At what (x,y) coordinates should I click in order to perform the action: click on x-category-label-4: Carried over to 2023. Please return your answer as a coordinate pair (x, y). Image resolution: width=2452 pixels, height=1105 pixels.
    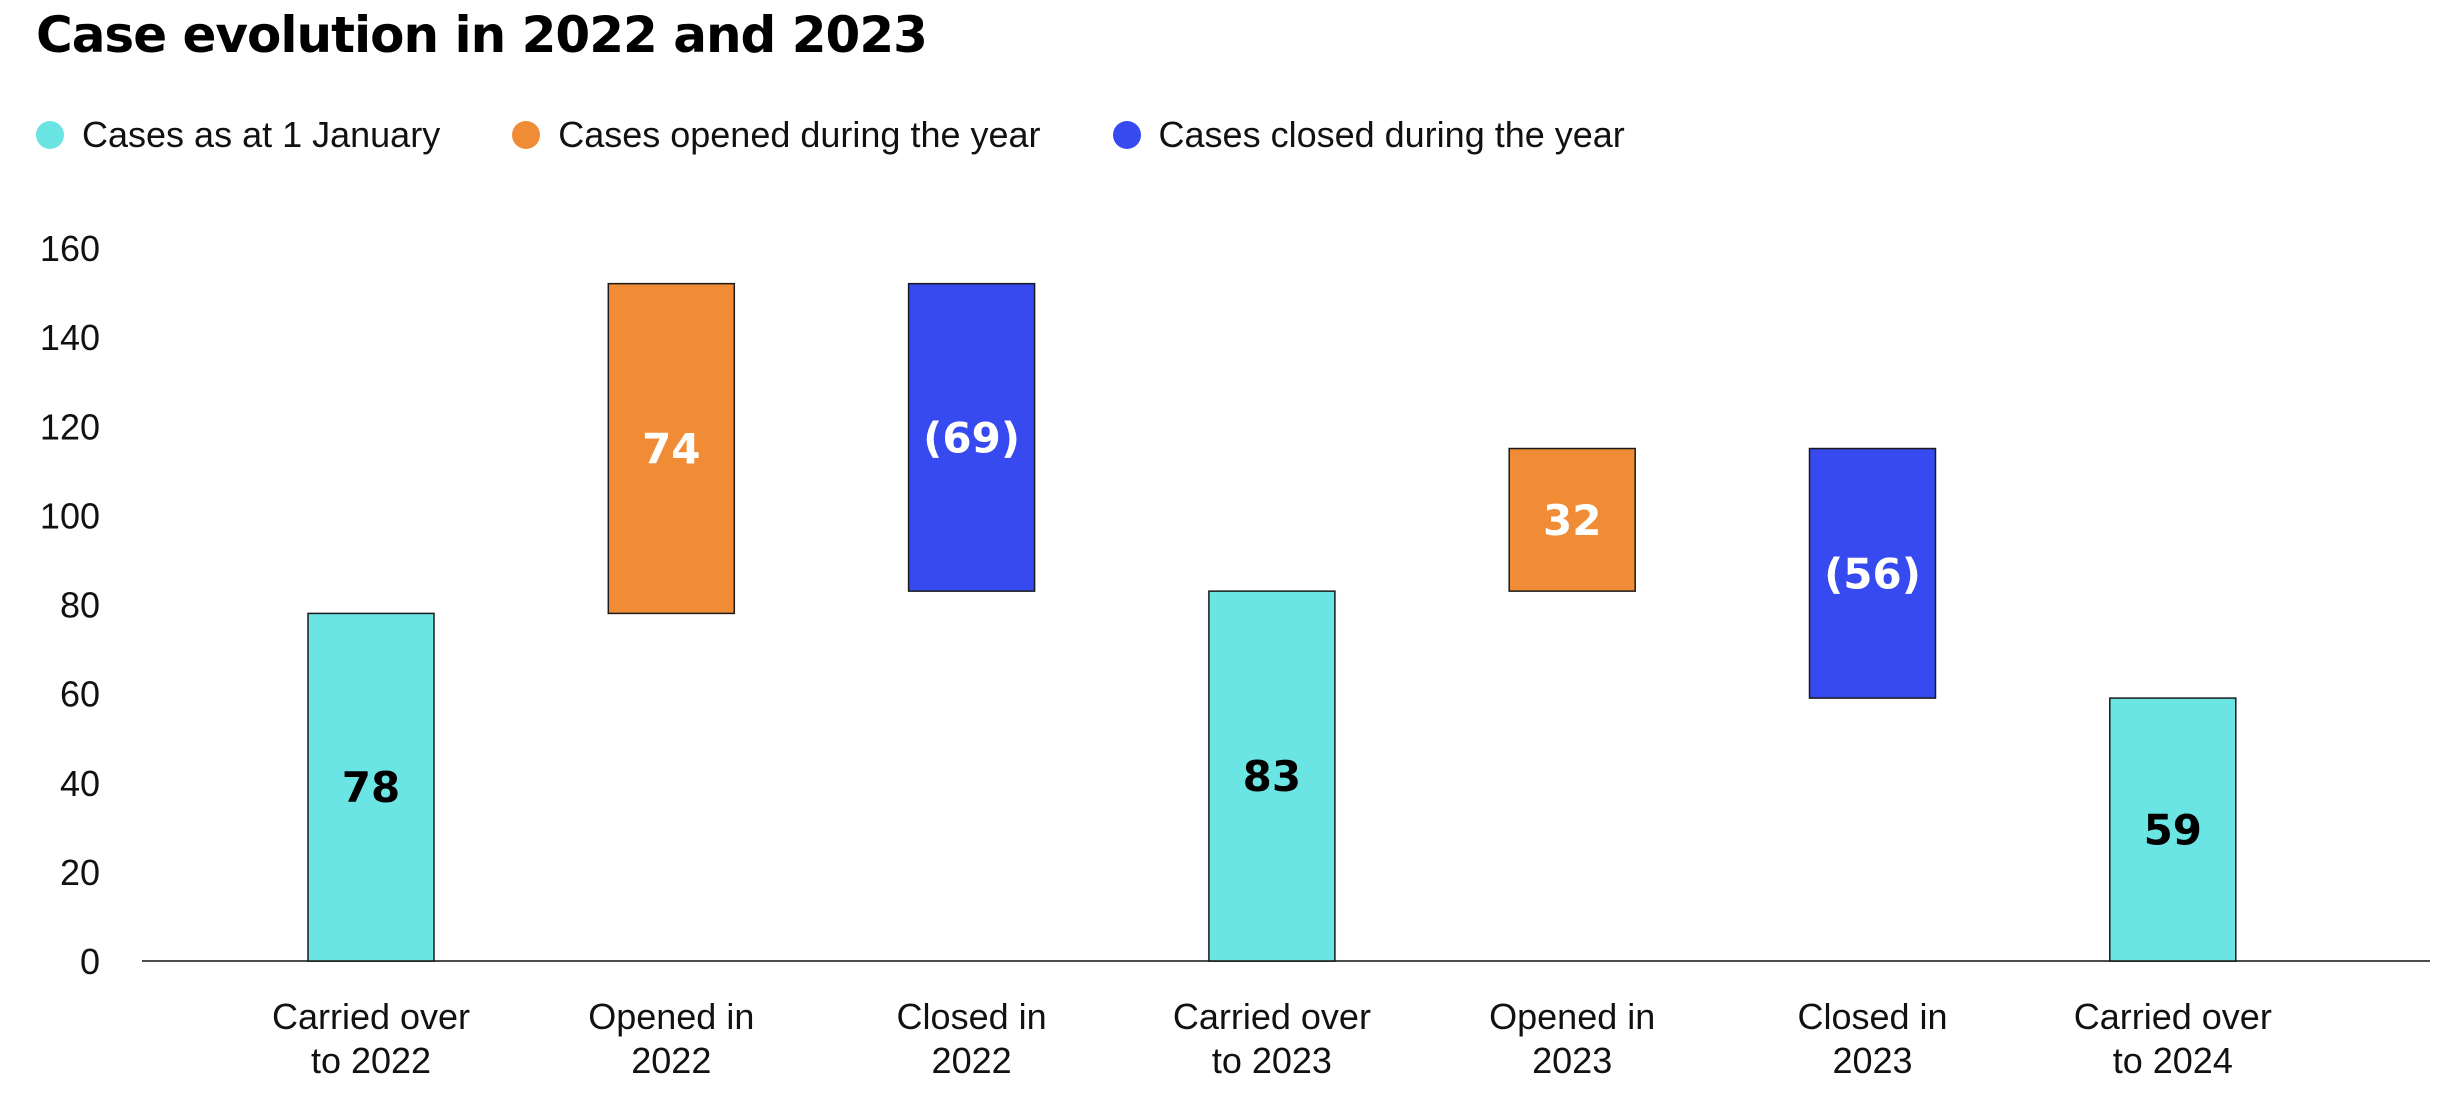
    Looking at the image, I should click on (1272, 1038).